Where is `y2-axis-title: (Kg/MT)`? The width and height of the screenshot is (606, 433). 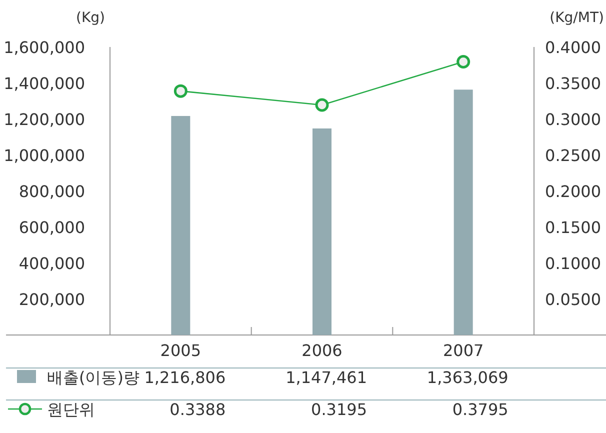 y2-axis-title: (Kg/MT) is located at coordinates (577, 18).